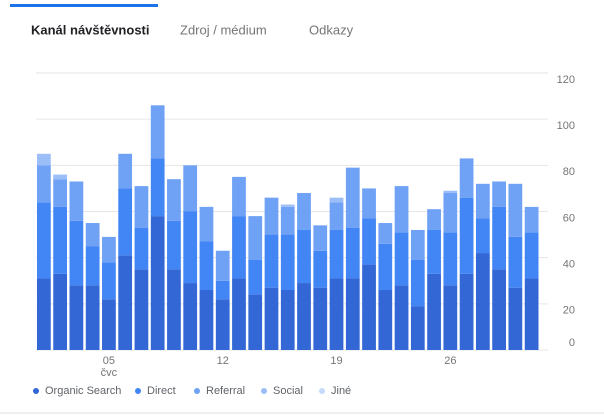 The width and height of the screenshot is (604, 419). Describe the element at coordinates (336, 361) in the screenshot. I see `x-tick-label: 19` at that location.